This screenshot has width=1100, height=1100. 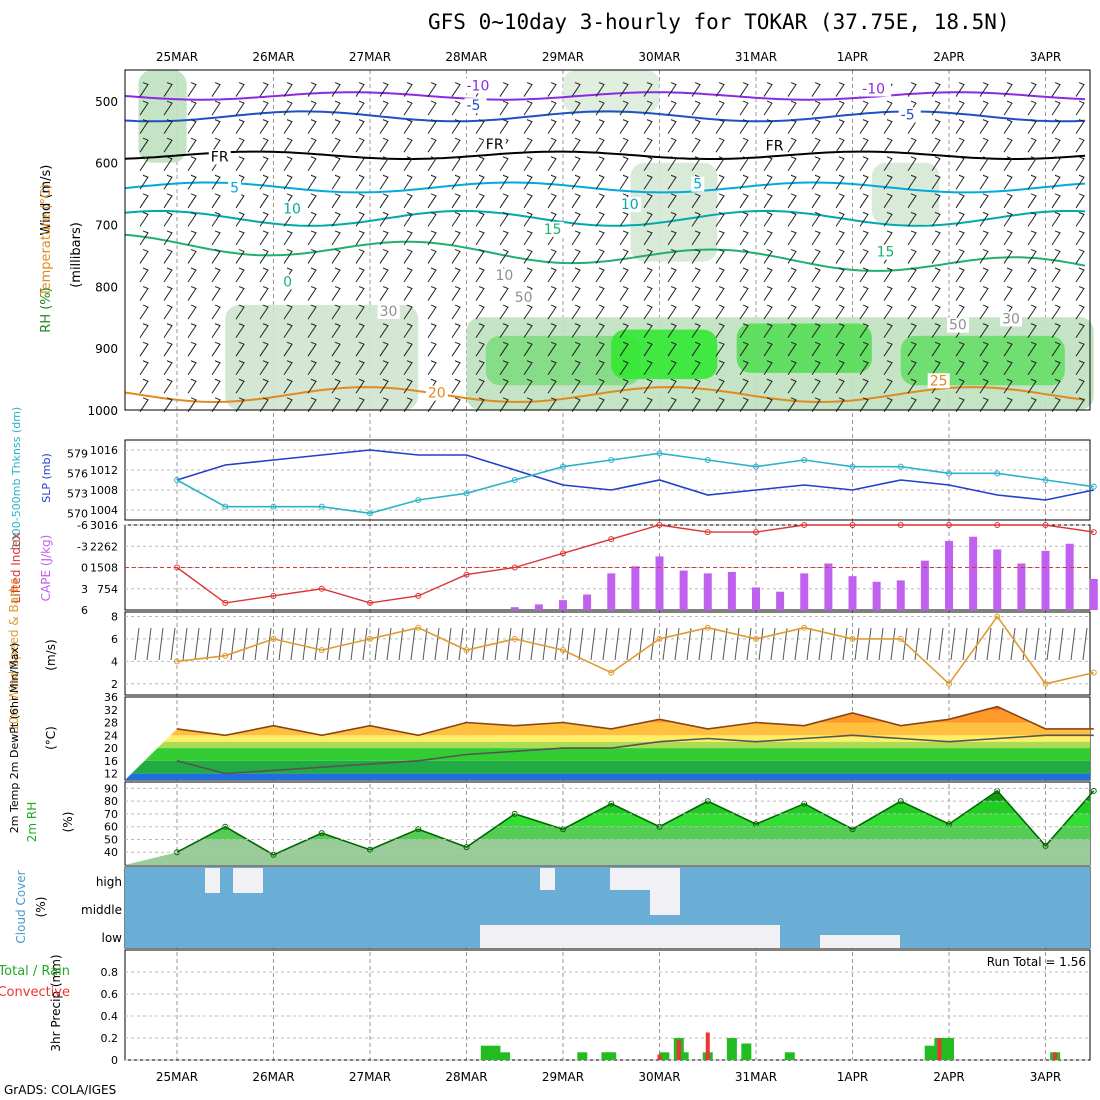 What do you see at coordinates (111, 761) in the screenshot?
I see `ytick-label: 16` at bounding box center [111, 761].